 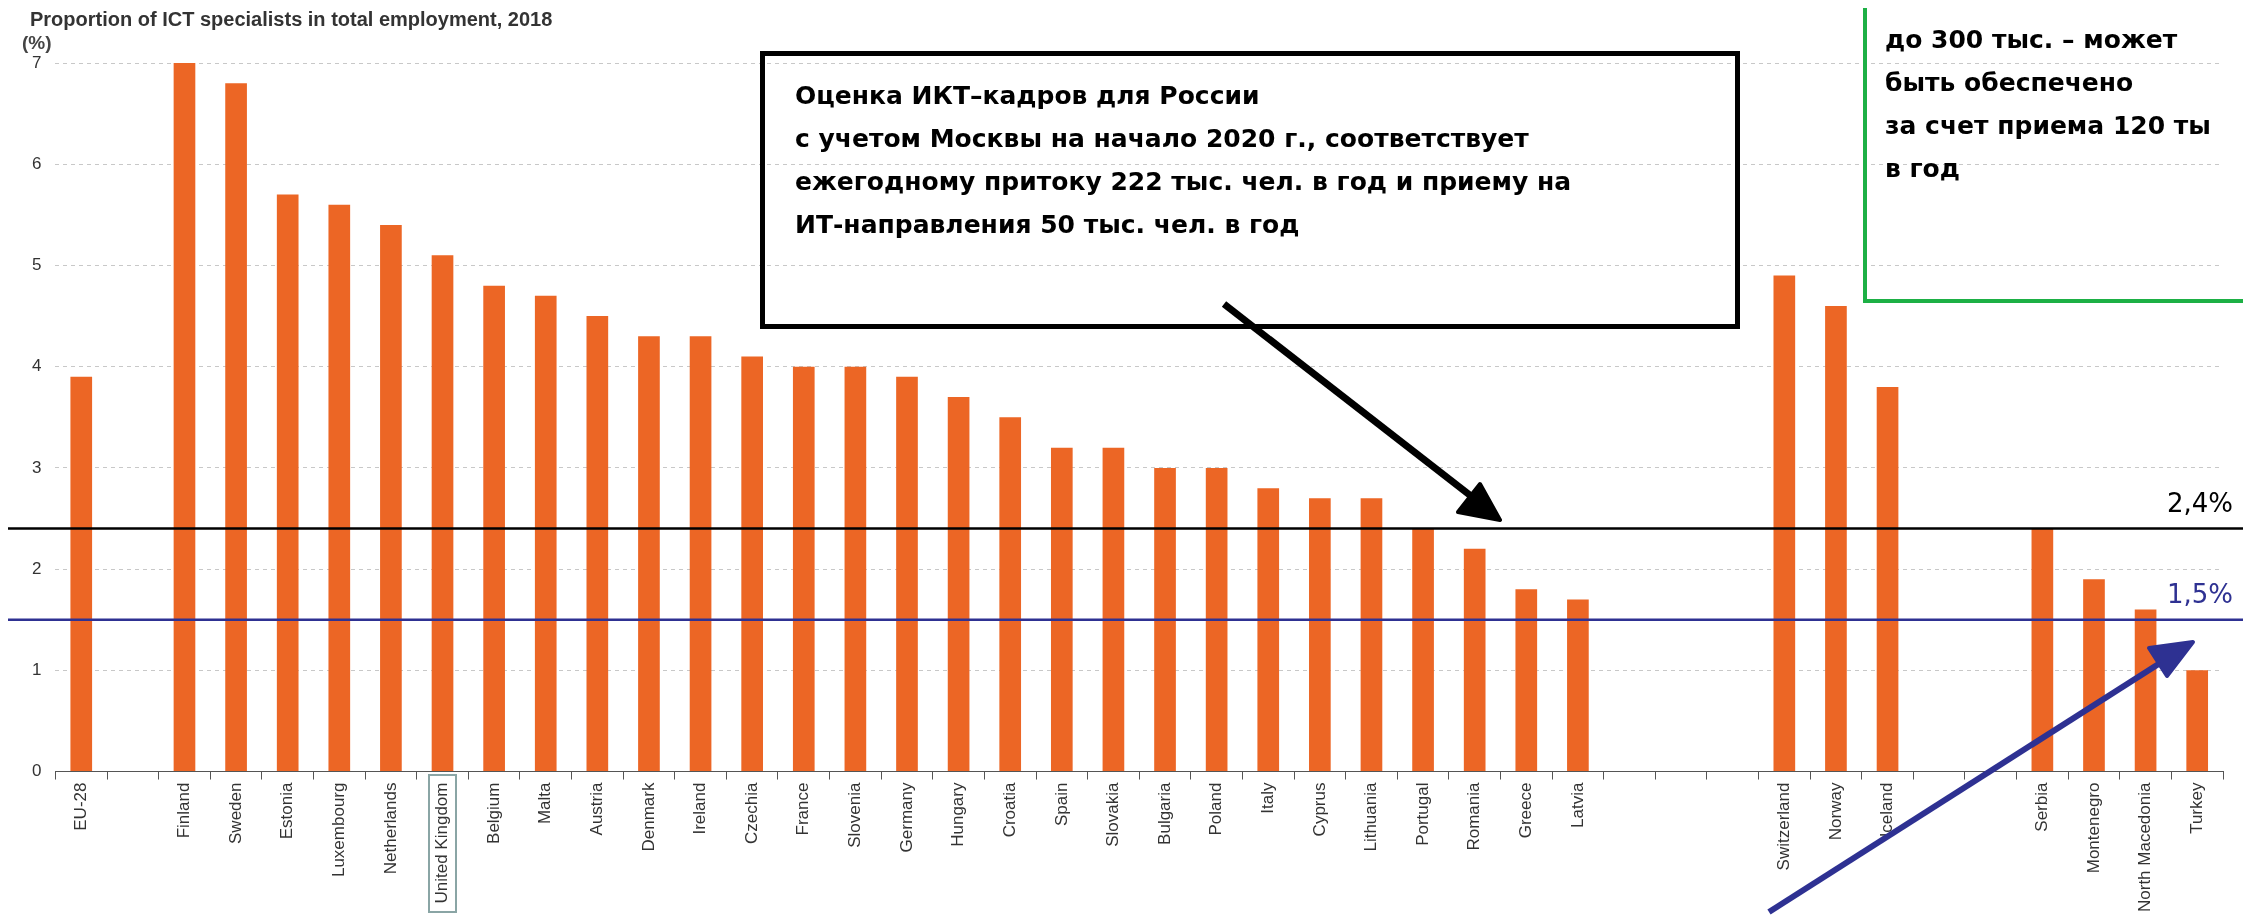 I want to click on x-tick-label: Serbia, so click(x=2042, y=807).